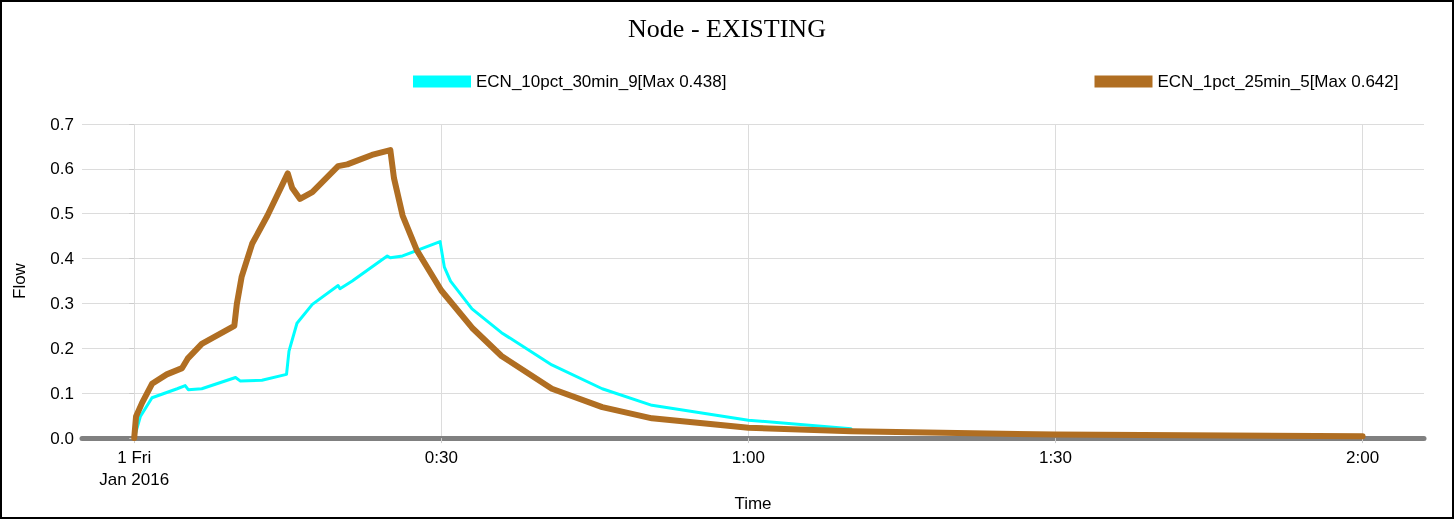  What do you see at coordinates (727, 28) in the screenshot?
I see `chart-title: Node - EXISTING` at bounding box center [727, 28].